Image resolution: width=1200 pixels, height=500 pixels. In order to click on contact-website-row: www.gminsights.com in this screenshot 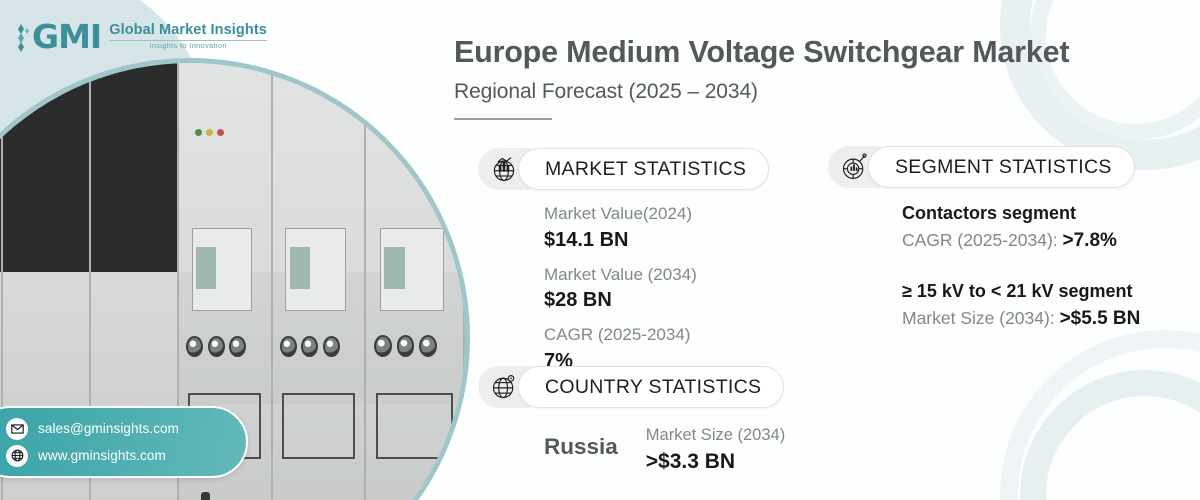, I will do `click(126, 455)`.